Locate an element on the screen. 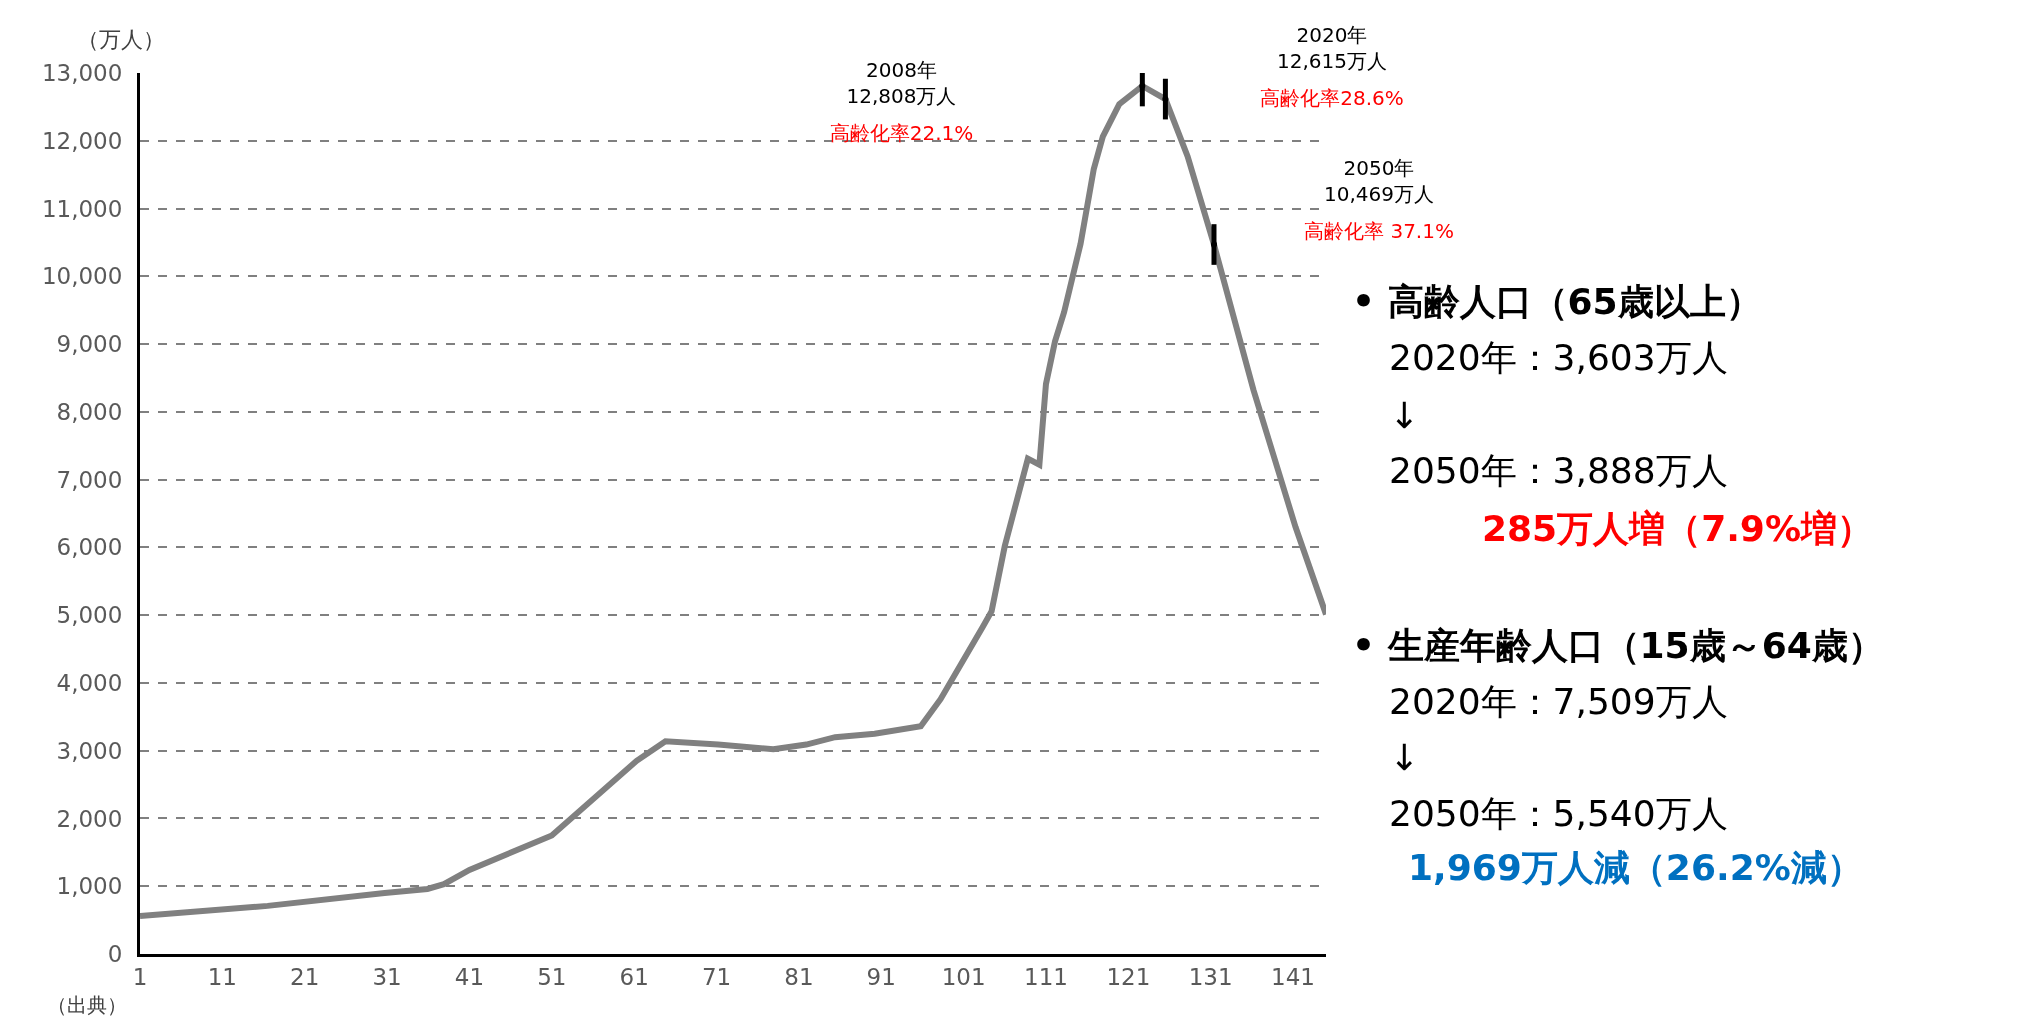  y-tick-label: 7,000 is located at coordinates (89, 479).